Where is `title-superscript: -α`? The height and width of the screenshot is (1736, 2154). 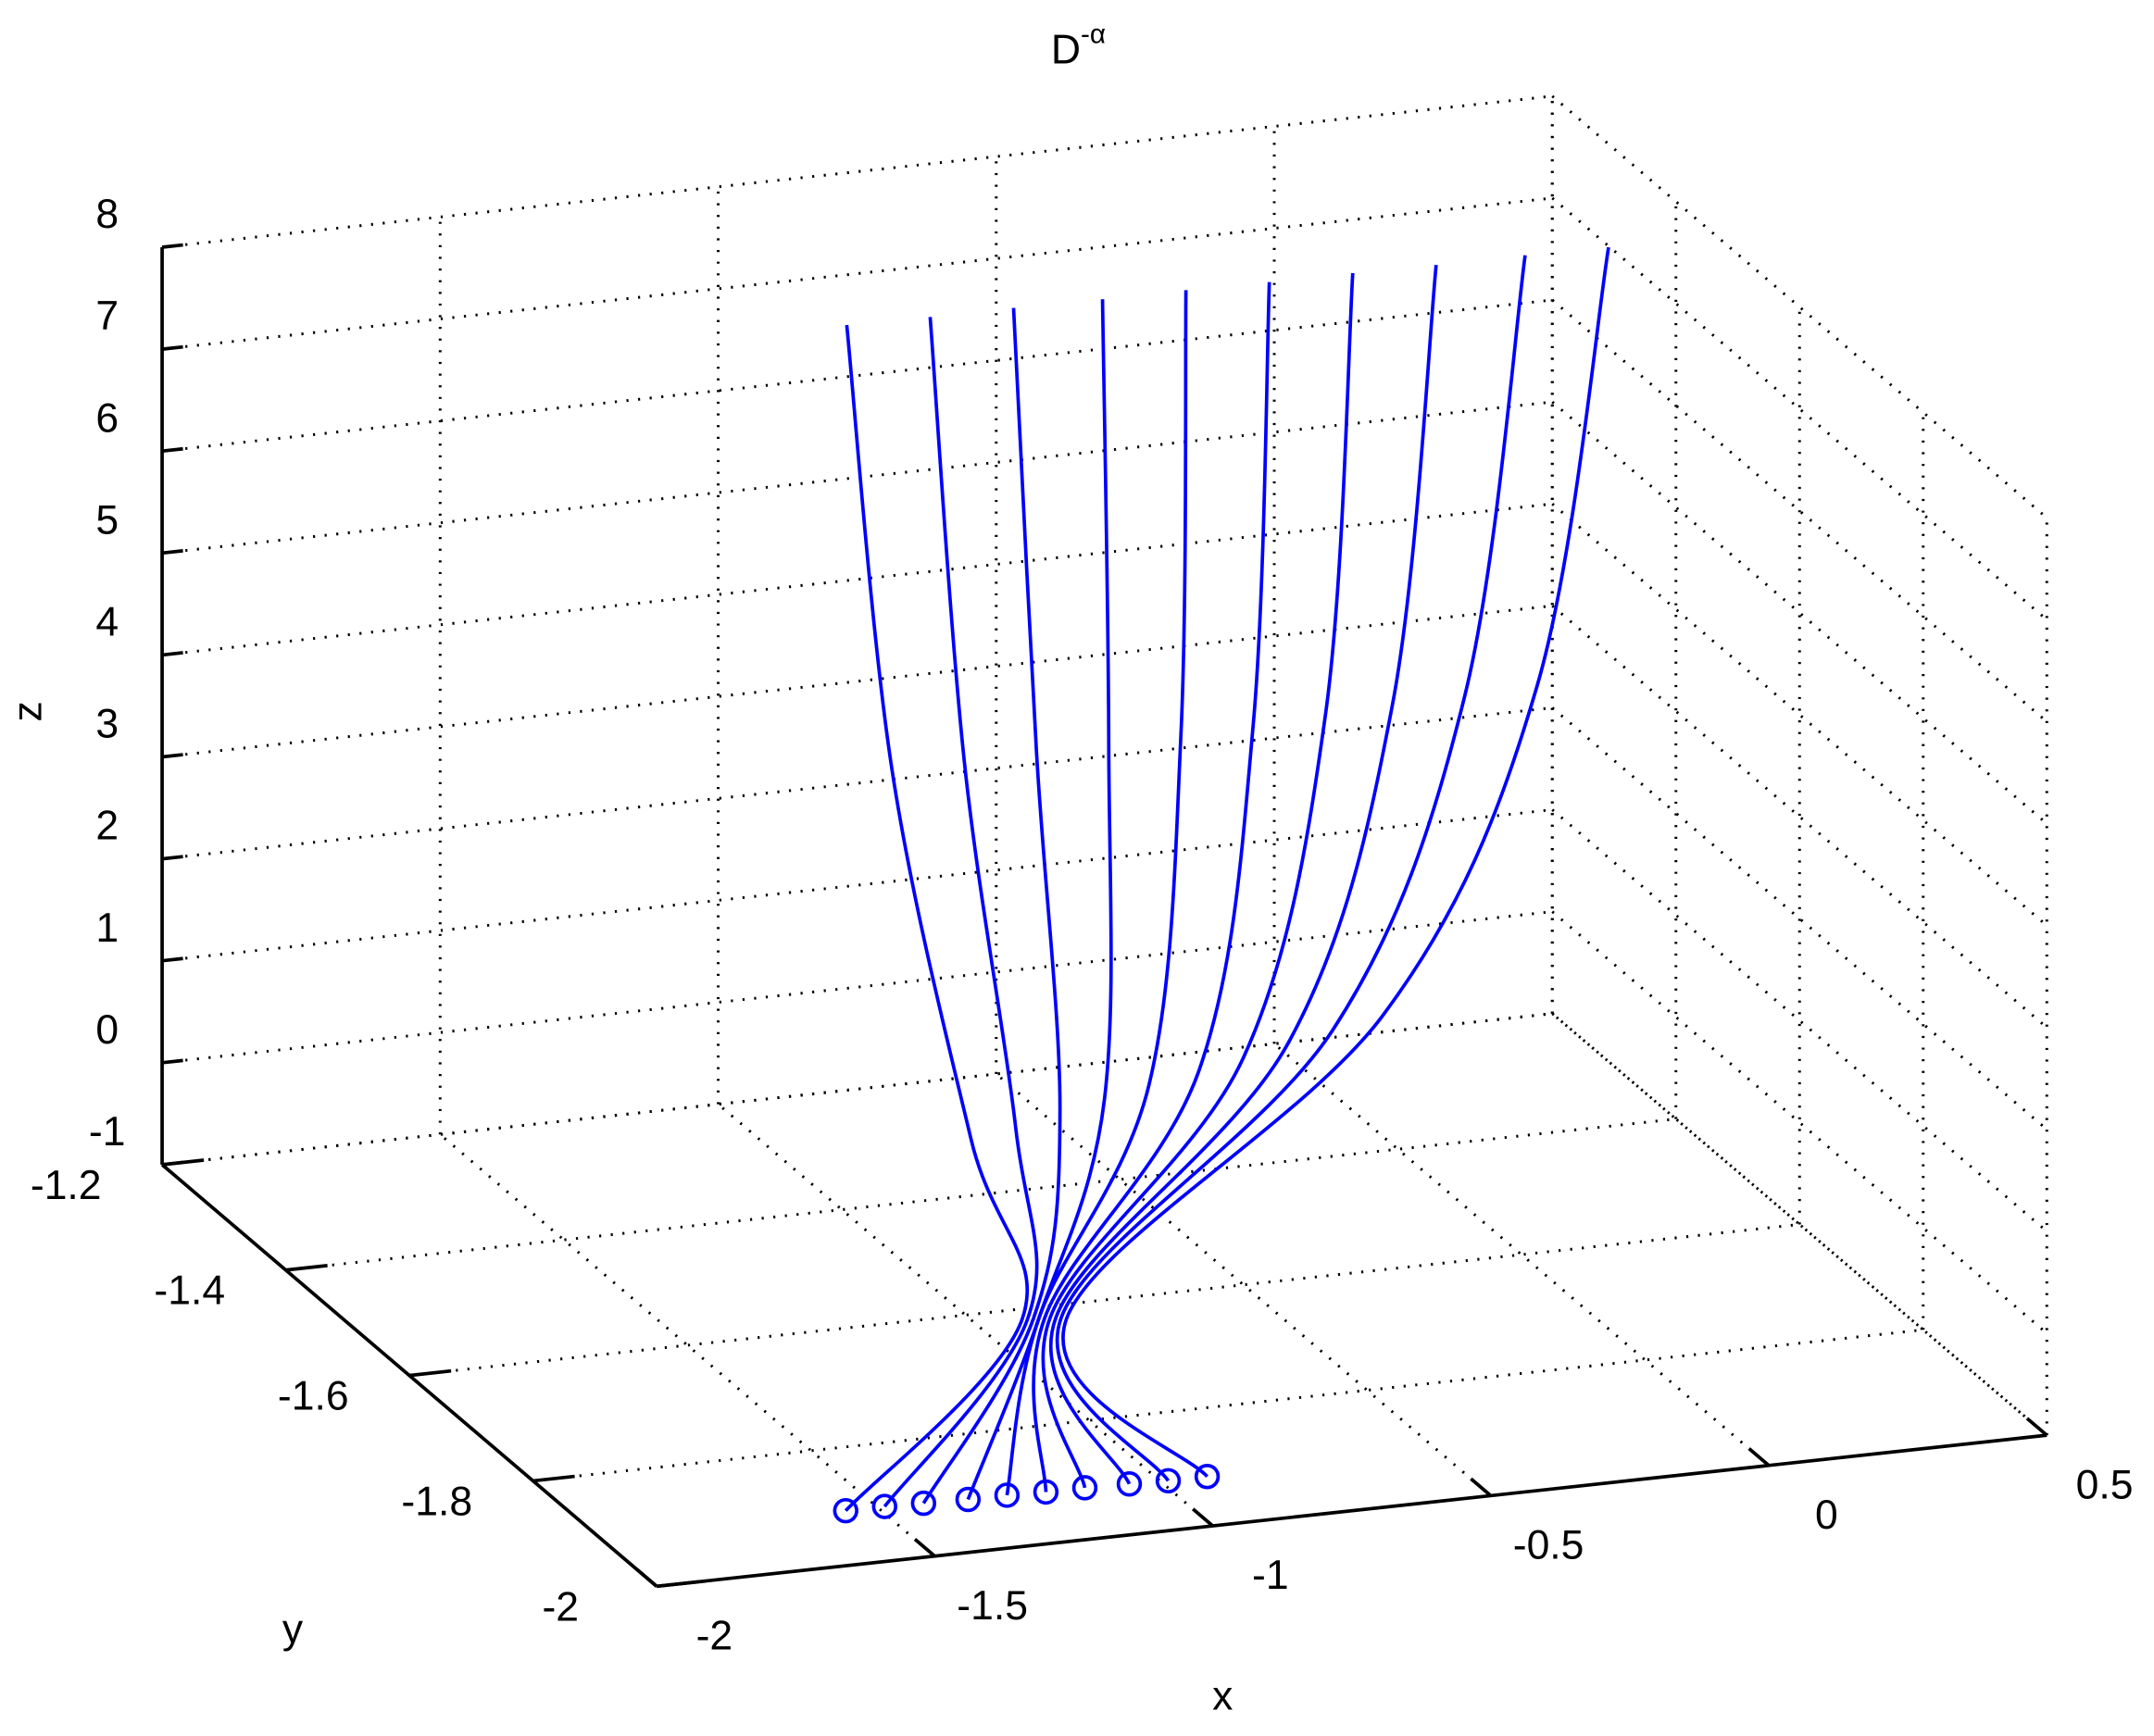
title-superscript: -α is located at coordinates (1093, 34).